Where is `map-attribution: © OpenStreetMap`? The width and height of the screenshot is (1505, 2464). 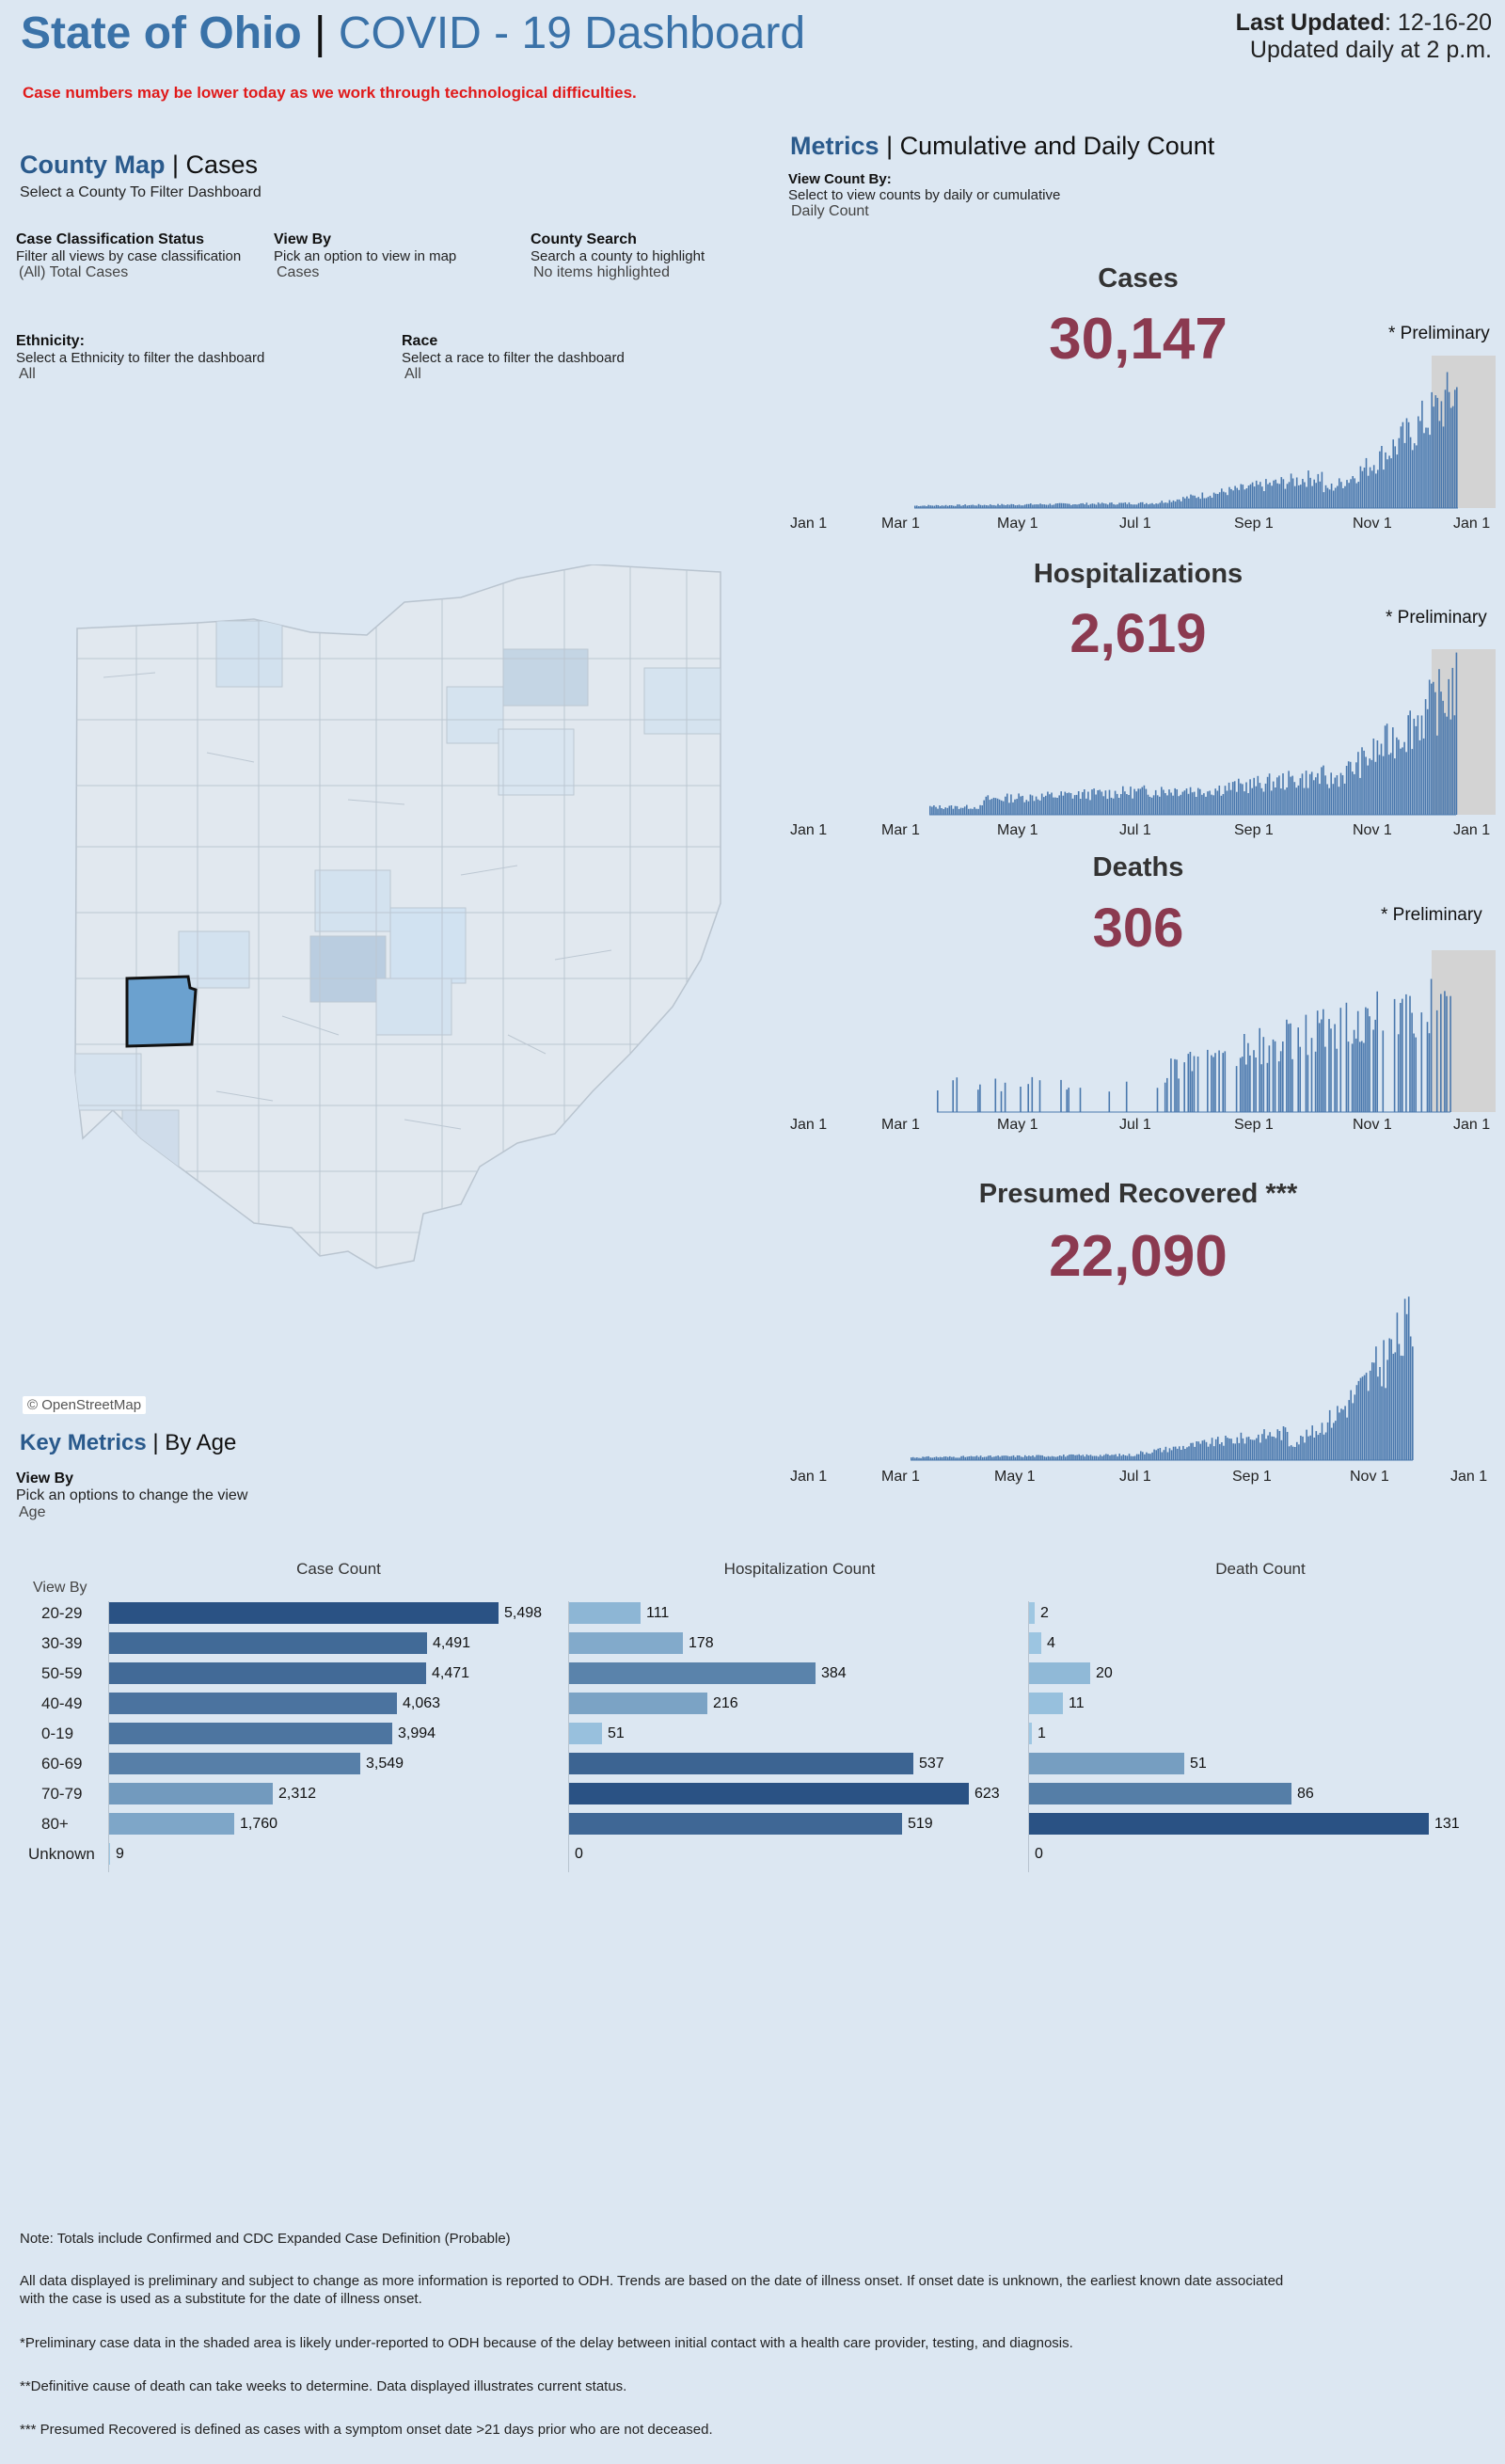 map-attribution: © OpenStreetMap is located at coordinates (85, 1405).